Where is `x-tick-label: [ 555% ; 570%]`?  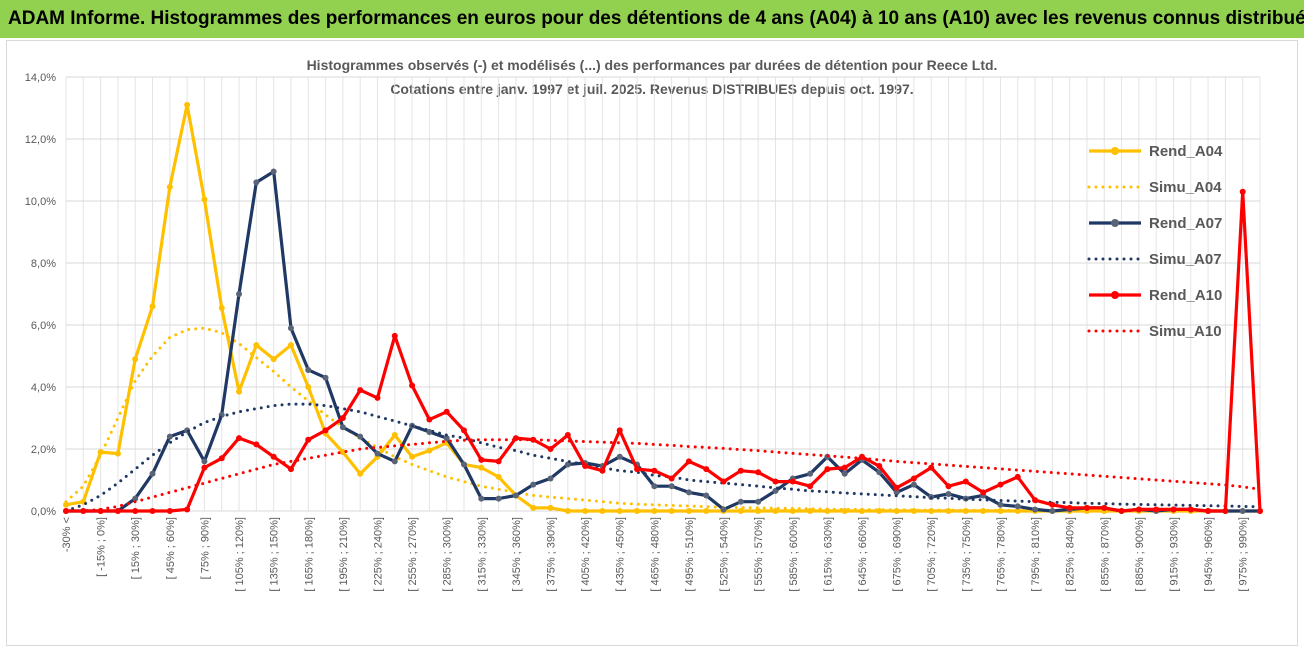
x-tick-label: [ 555% ; 570%] is located at coordinates (759, 554).